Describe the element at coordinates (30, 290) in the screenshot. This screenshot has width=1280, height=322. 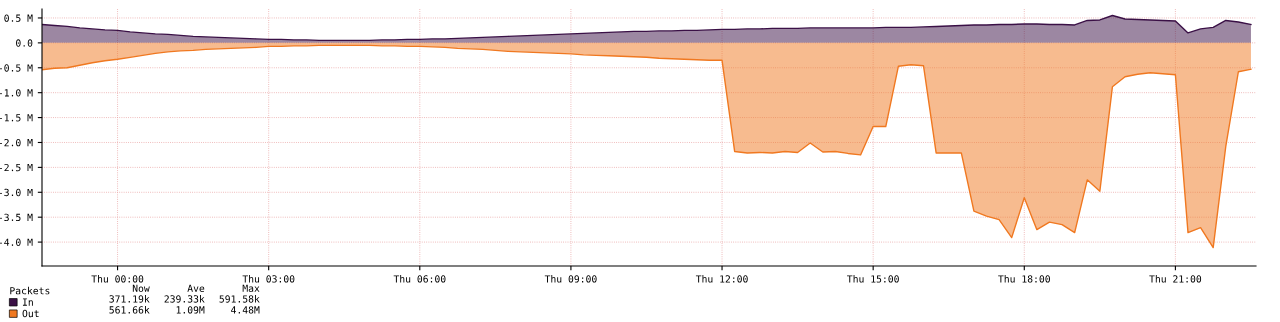
I see `legend-title: Packets` at that location.